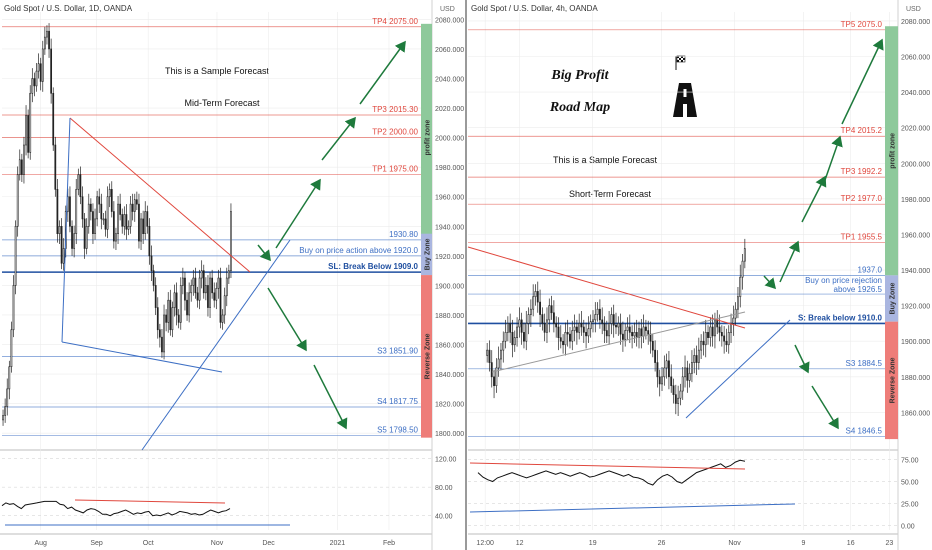  What do you see at coordinates (851, 543) in the screenshot?
I see `right-x-tick-label: 16` at bounding box center [851, 543].